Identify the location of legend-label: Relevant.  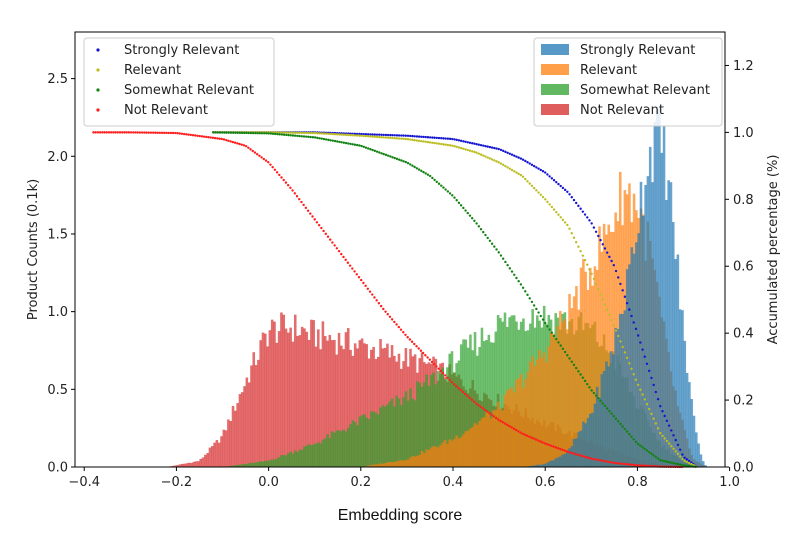
(608, 70).